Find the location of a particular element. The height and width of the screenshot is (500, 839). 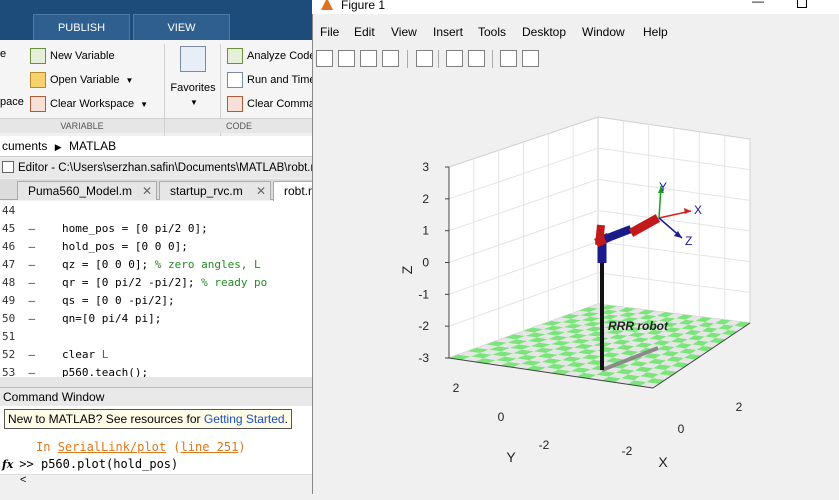

favorites-button: Favorites ▼ is located at coordinates (193, 96).